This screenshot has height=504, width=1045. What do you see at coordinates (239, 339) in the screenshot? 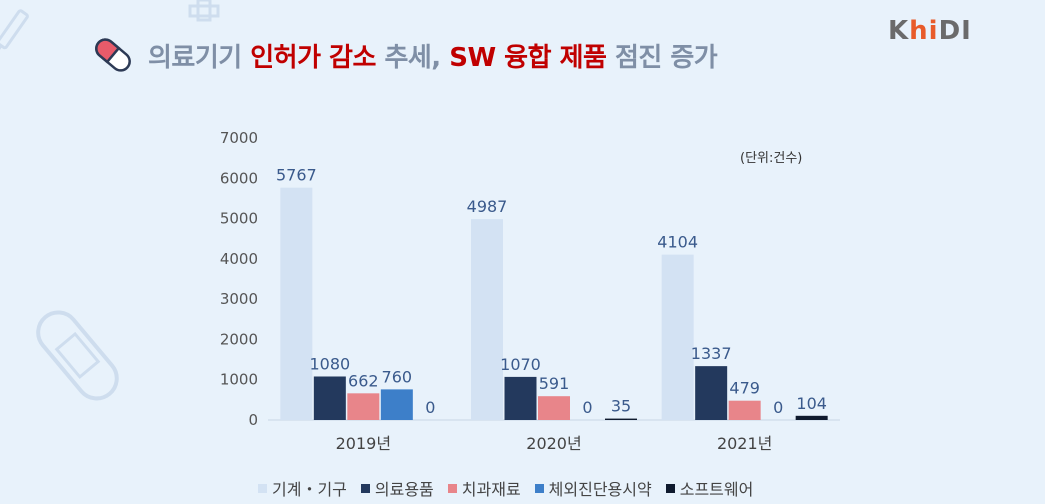
I see `y-tick-label: 2000` at bounding box center [239, 339].